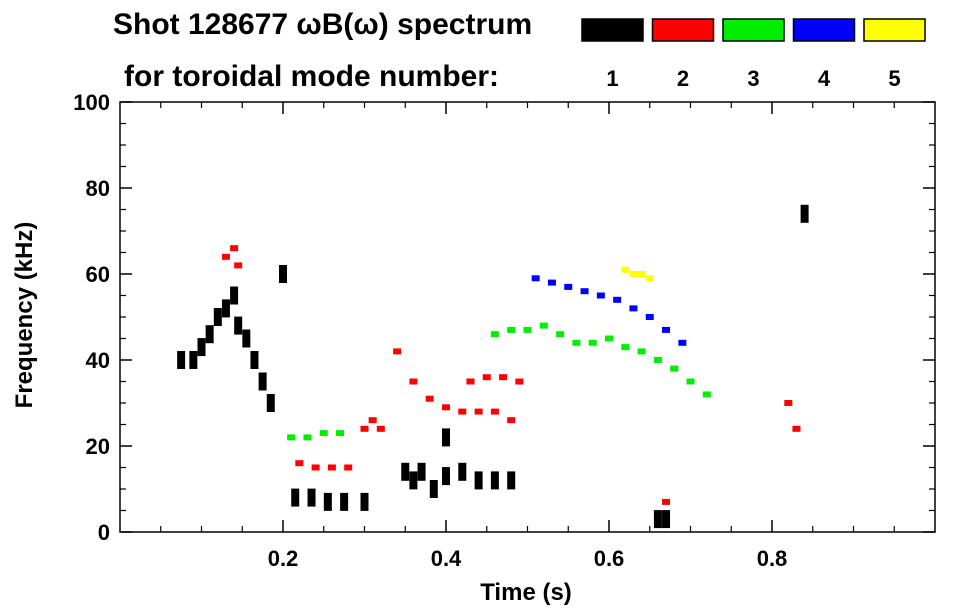 Image resolution: width=963 pixels, height=615 pixels. I want to click on y-tick-label: 0, so click(104, 532).